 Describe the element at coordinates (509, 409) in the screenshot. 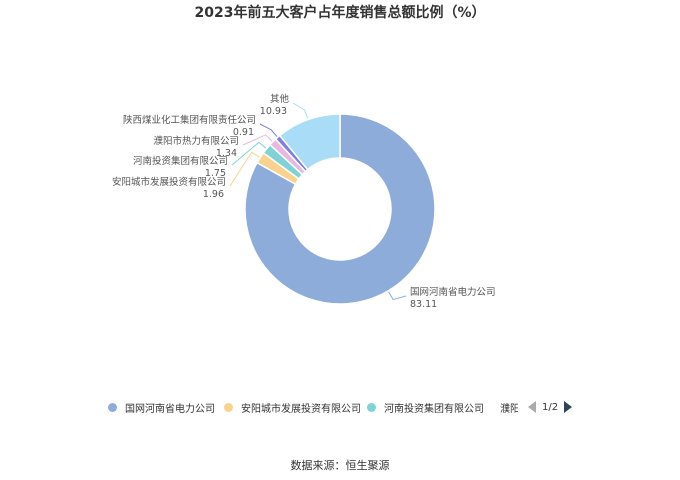

I see `legend-label-3: 濮阳市热力有限公司` at that location.